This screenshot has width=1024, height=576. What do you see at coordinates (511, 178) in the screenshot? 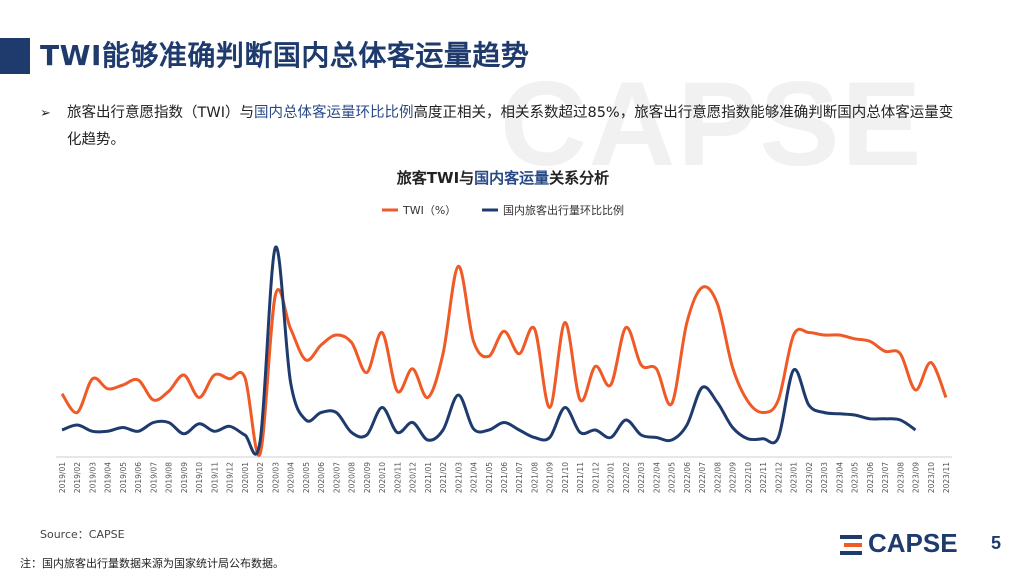
I see `chart-title-part-2: 国内客运量` at bounding box center [511, 178].